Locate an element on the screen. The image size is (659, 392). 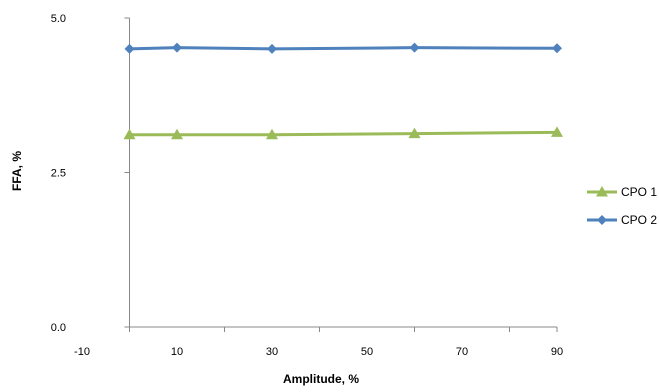
legend-item: CPO 1 is located at coordinates (622, 192).